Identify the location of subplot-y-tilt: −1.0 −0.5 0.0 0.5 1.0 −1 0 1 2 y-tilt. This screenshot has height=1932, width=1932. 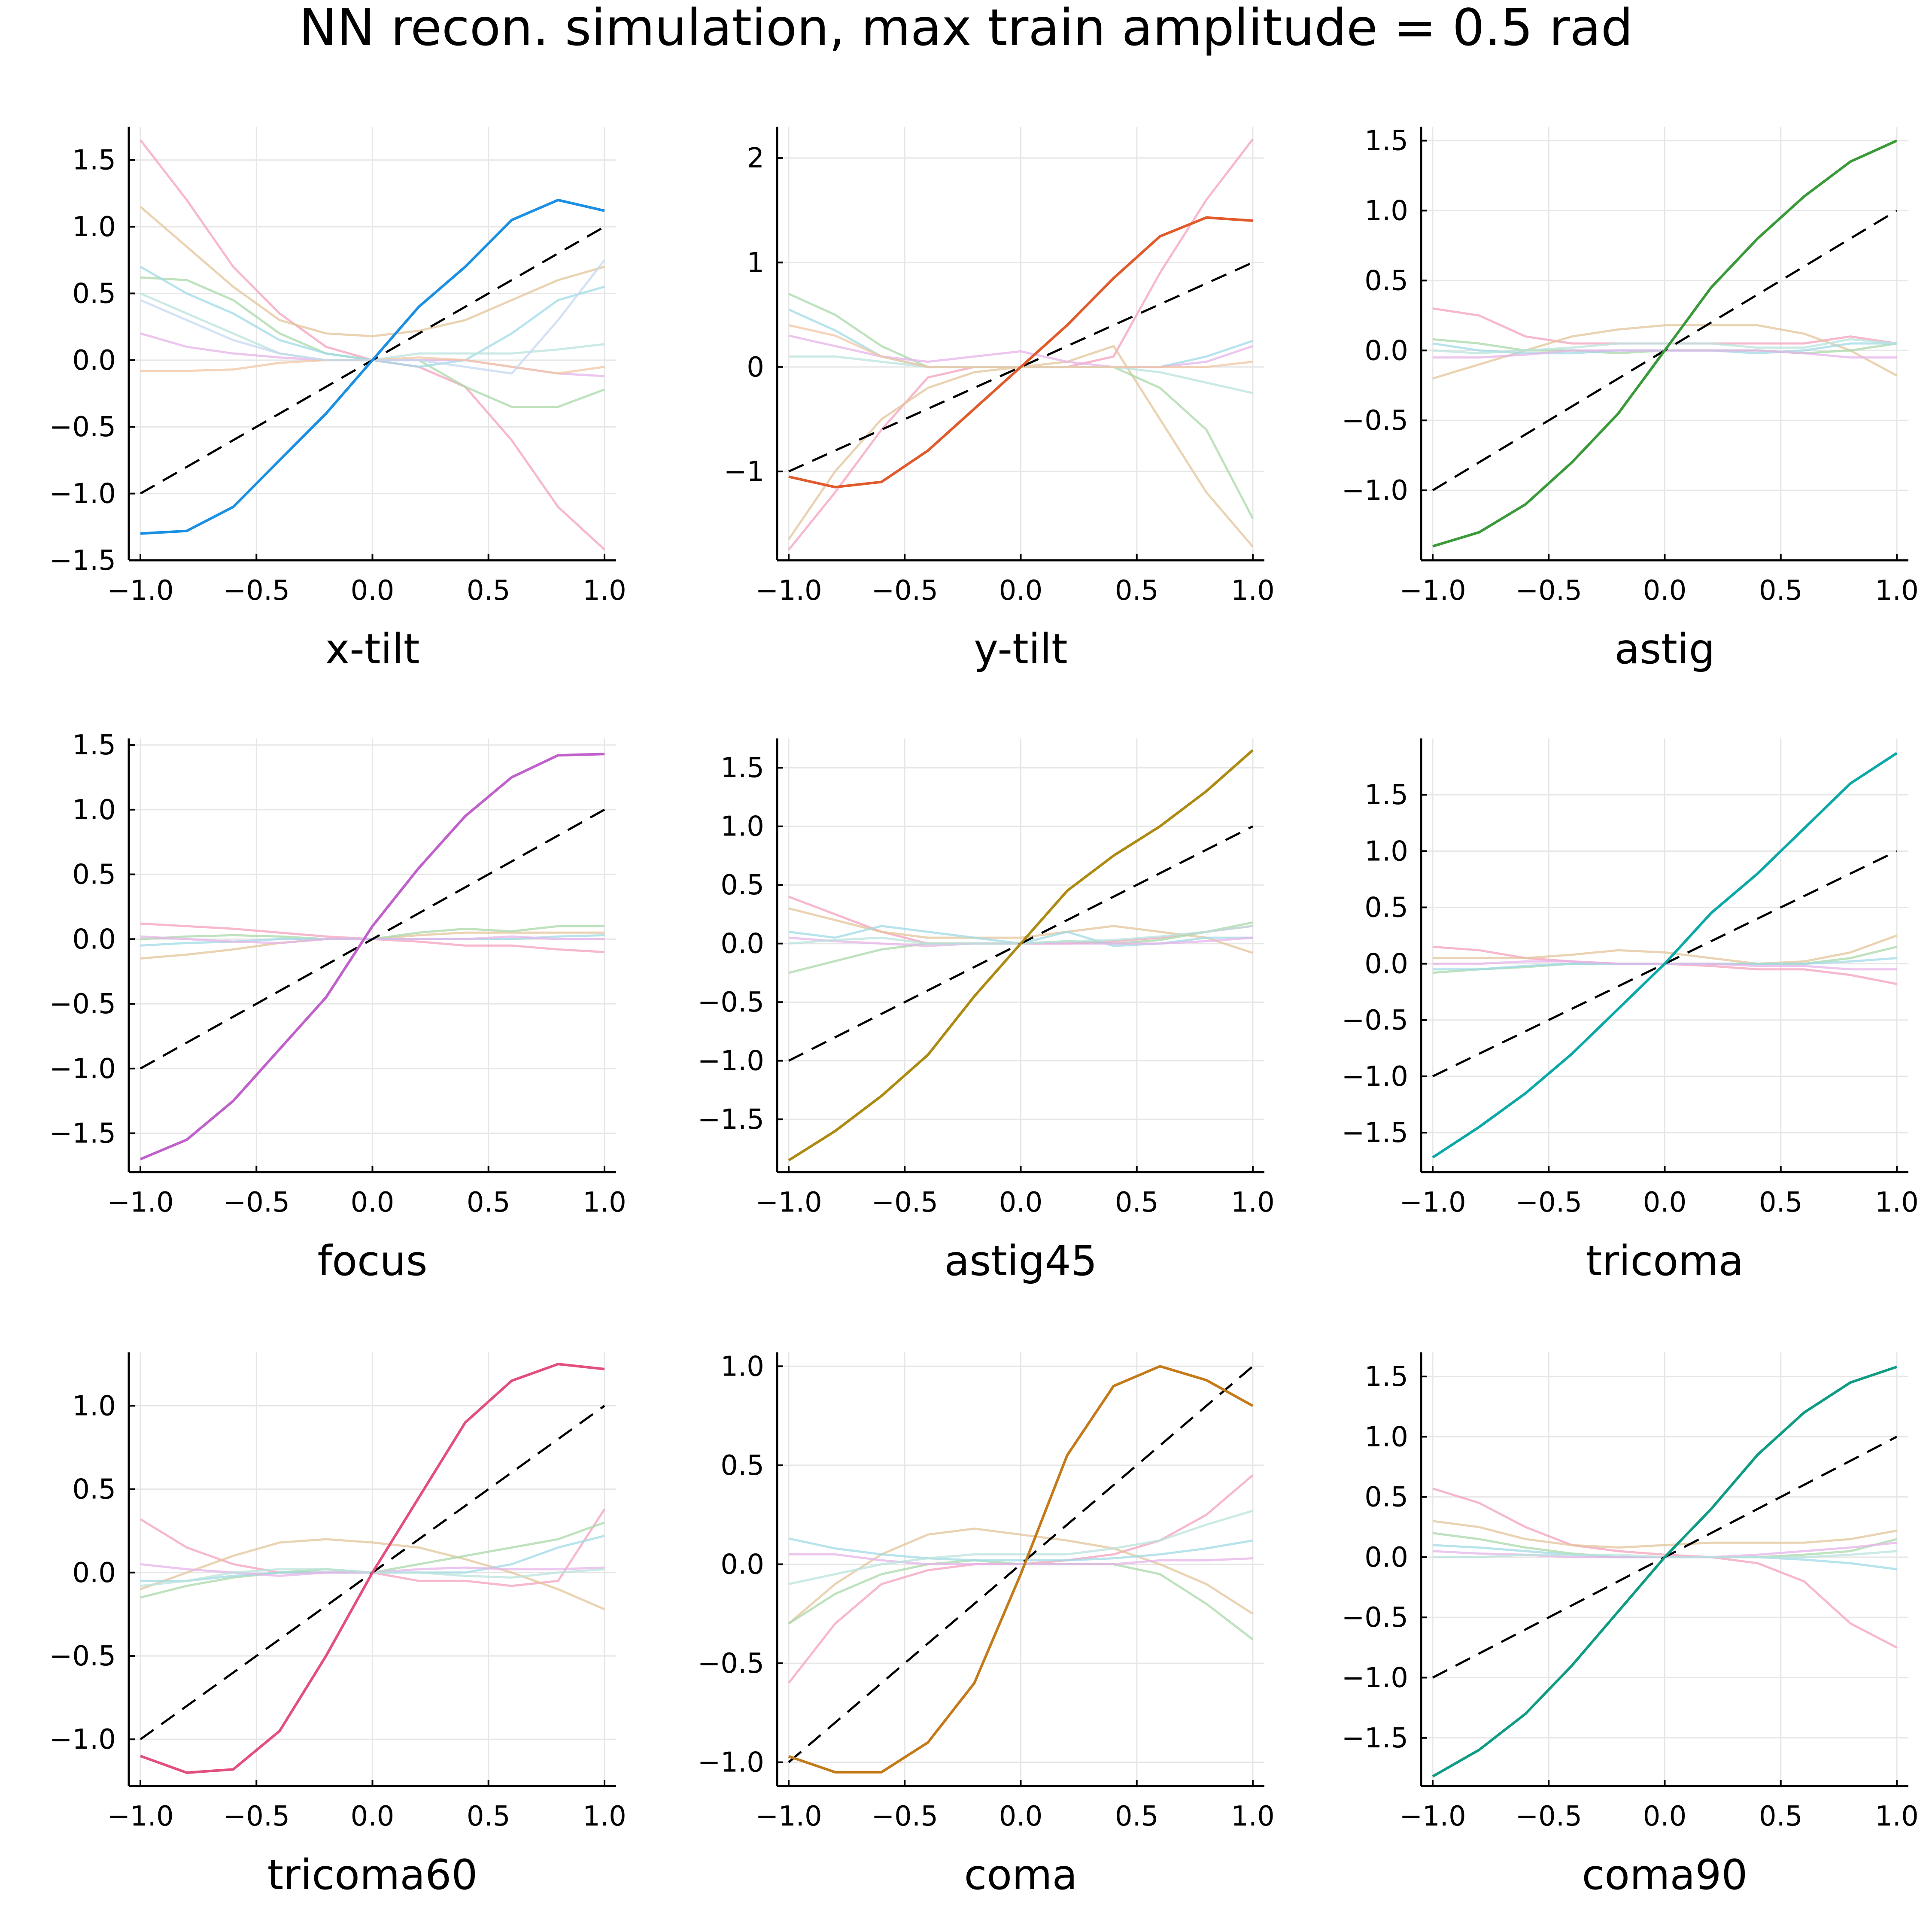
(999, 400).